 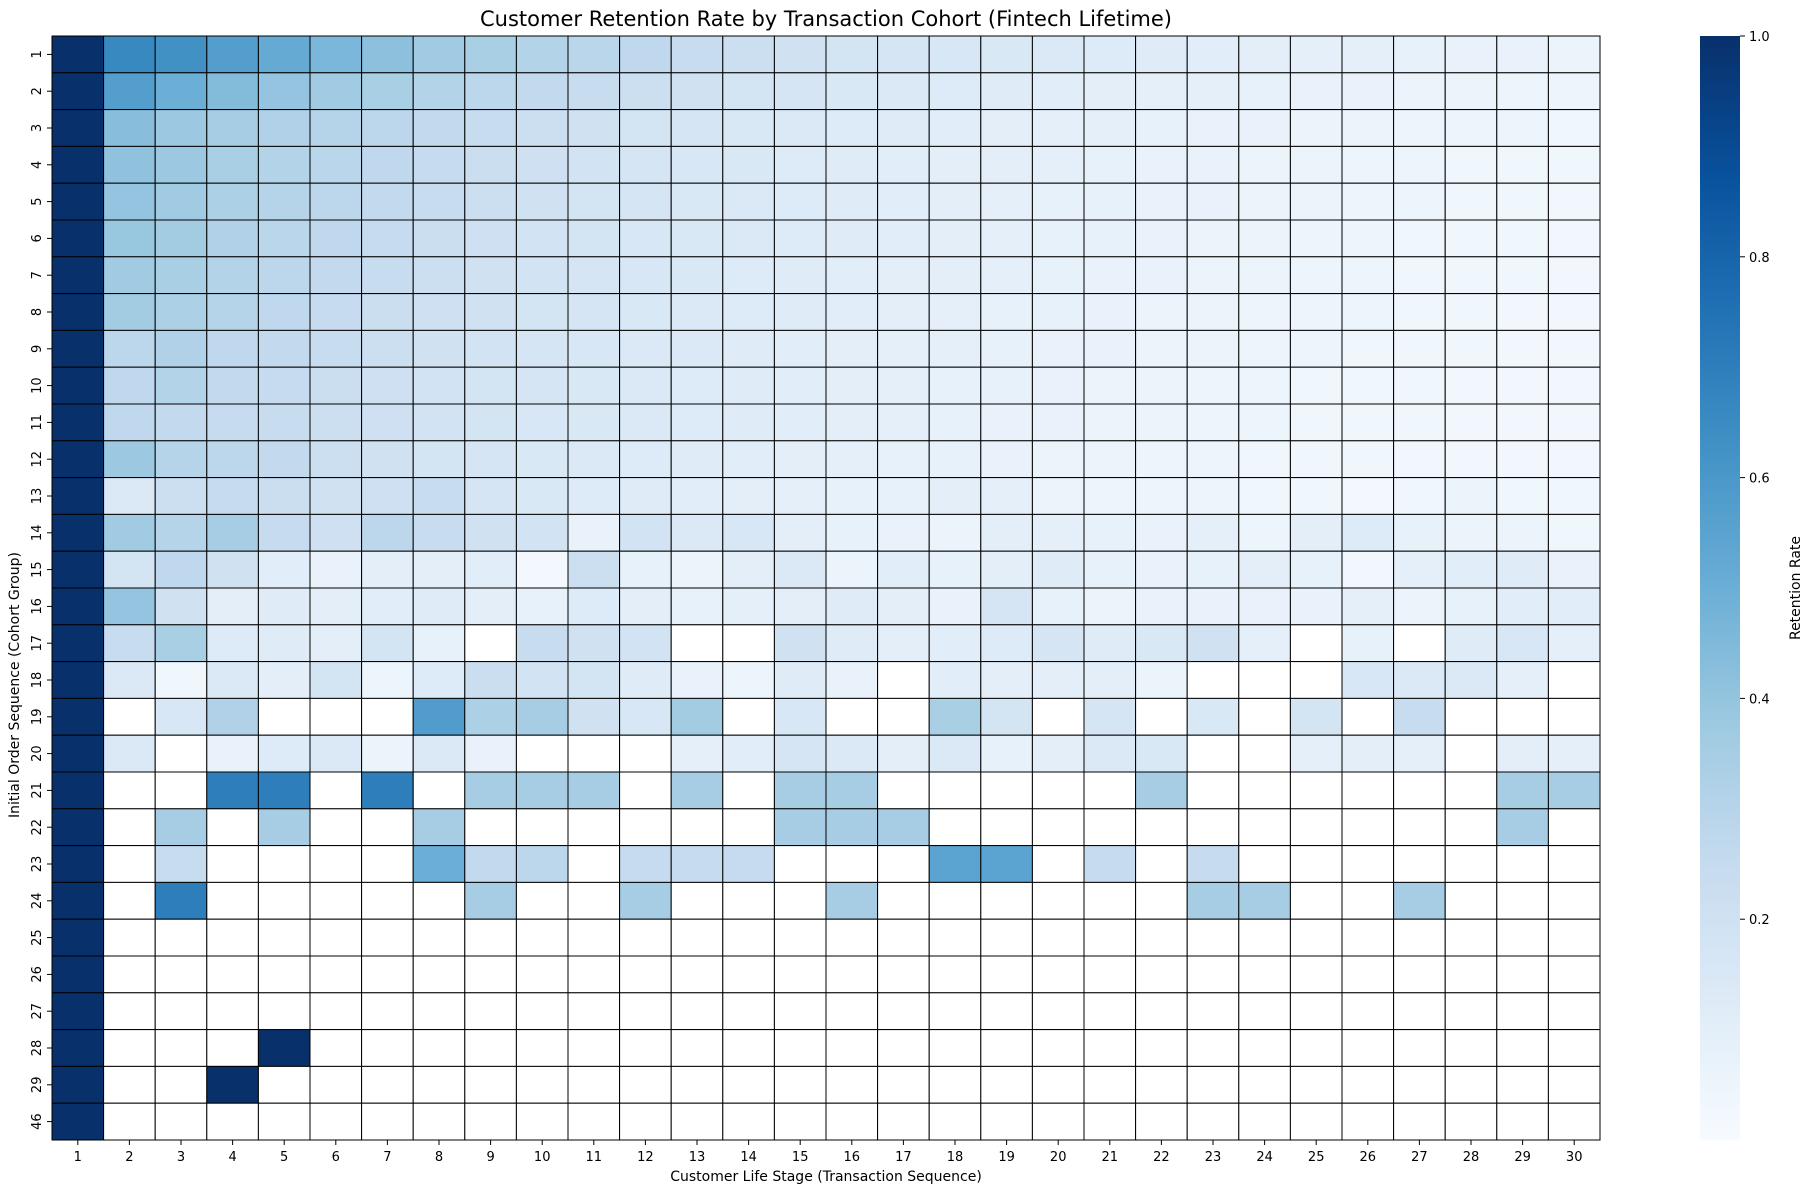 What do you see at coordinates (1110, 1157) in the screenshot?
I see `x-tick-label: 21` at bounding box center [1110, 1157].